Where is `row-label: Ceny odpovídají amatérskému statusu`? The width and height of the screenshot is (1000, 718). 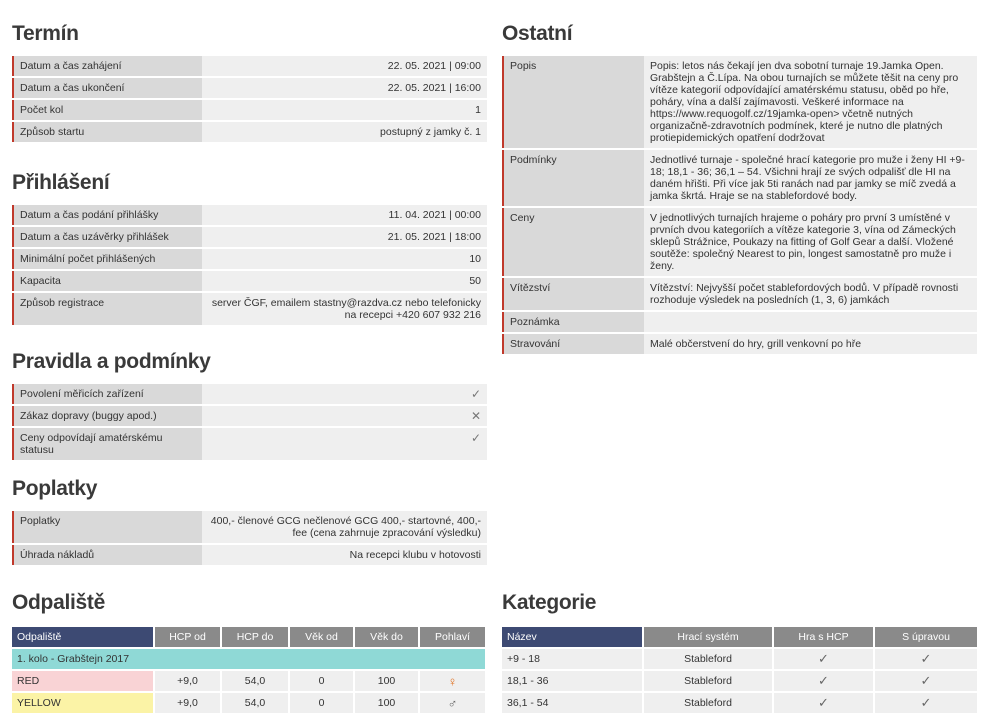 row-label: Ceny odpovídají amatérskému statusu is located at coordinates (107, 444).